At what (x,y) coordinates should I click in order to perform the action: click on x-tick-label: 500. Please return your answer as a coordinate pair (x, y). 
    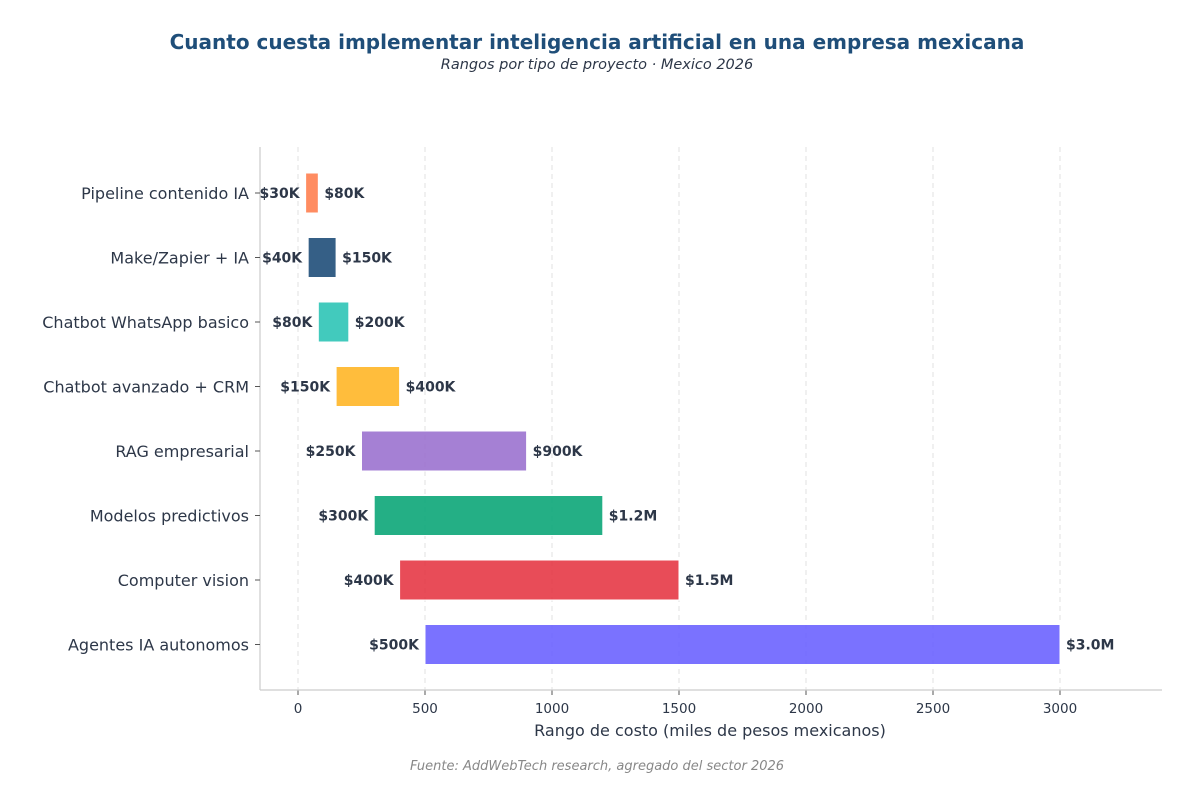
    Looking at the image, I should click on (425, 709).